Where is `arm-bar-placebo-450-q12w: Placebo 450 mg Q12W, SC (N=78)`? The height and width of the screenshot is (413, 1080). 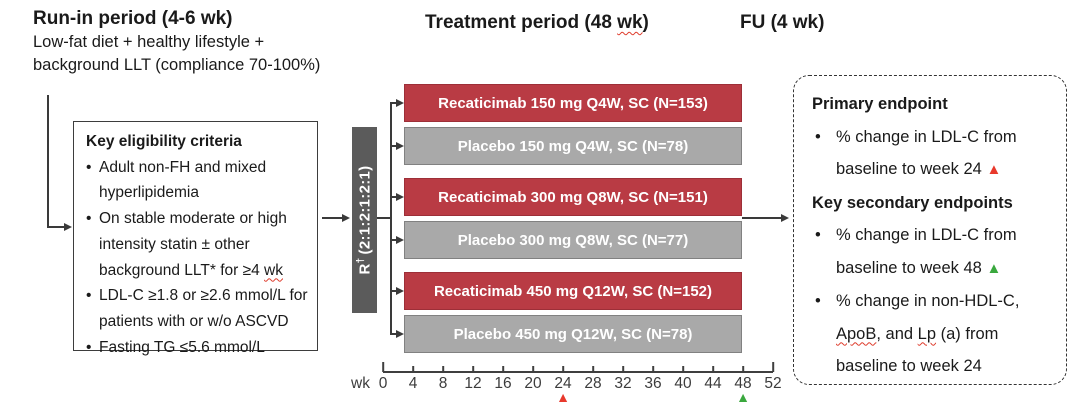
arm-bar-placebo-450-q12w: Placebo 450 mg Q12W, SC (N=78) is located at coordinates (573, 334).